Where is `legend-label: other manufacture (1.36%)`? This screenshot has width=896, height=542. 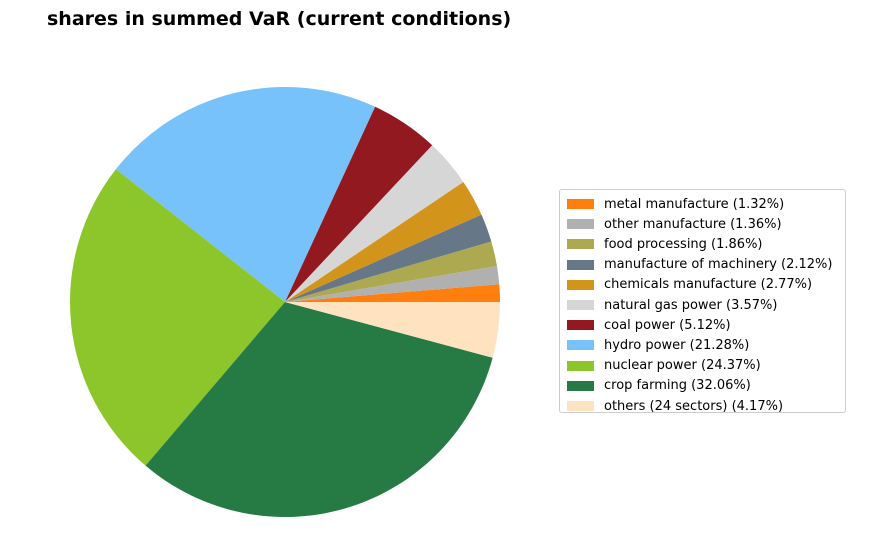
legend-label: other manufacture (1.36%) is located at coordinates (693, 224).